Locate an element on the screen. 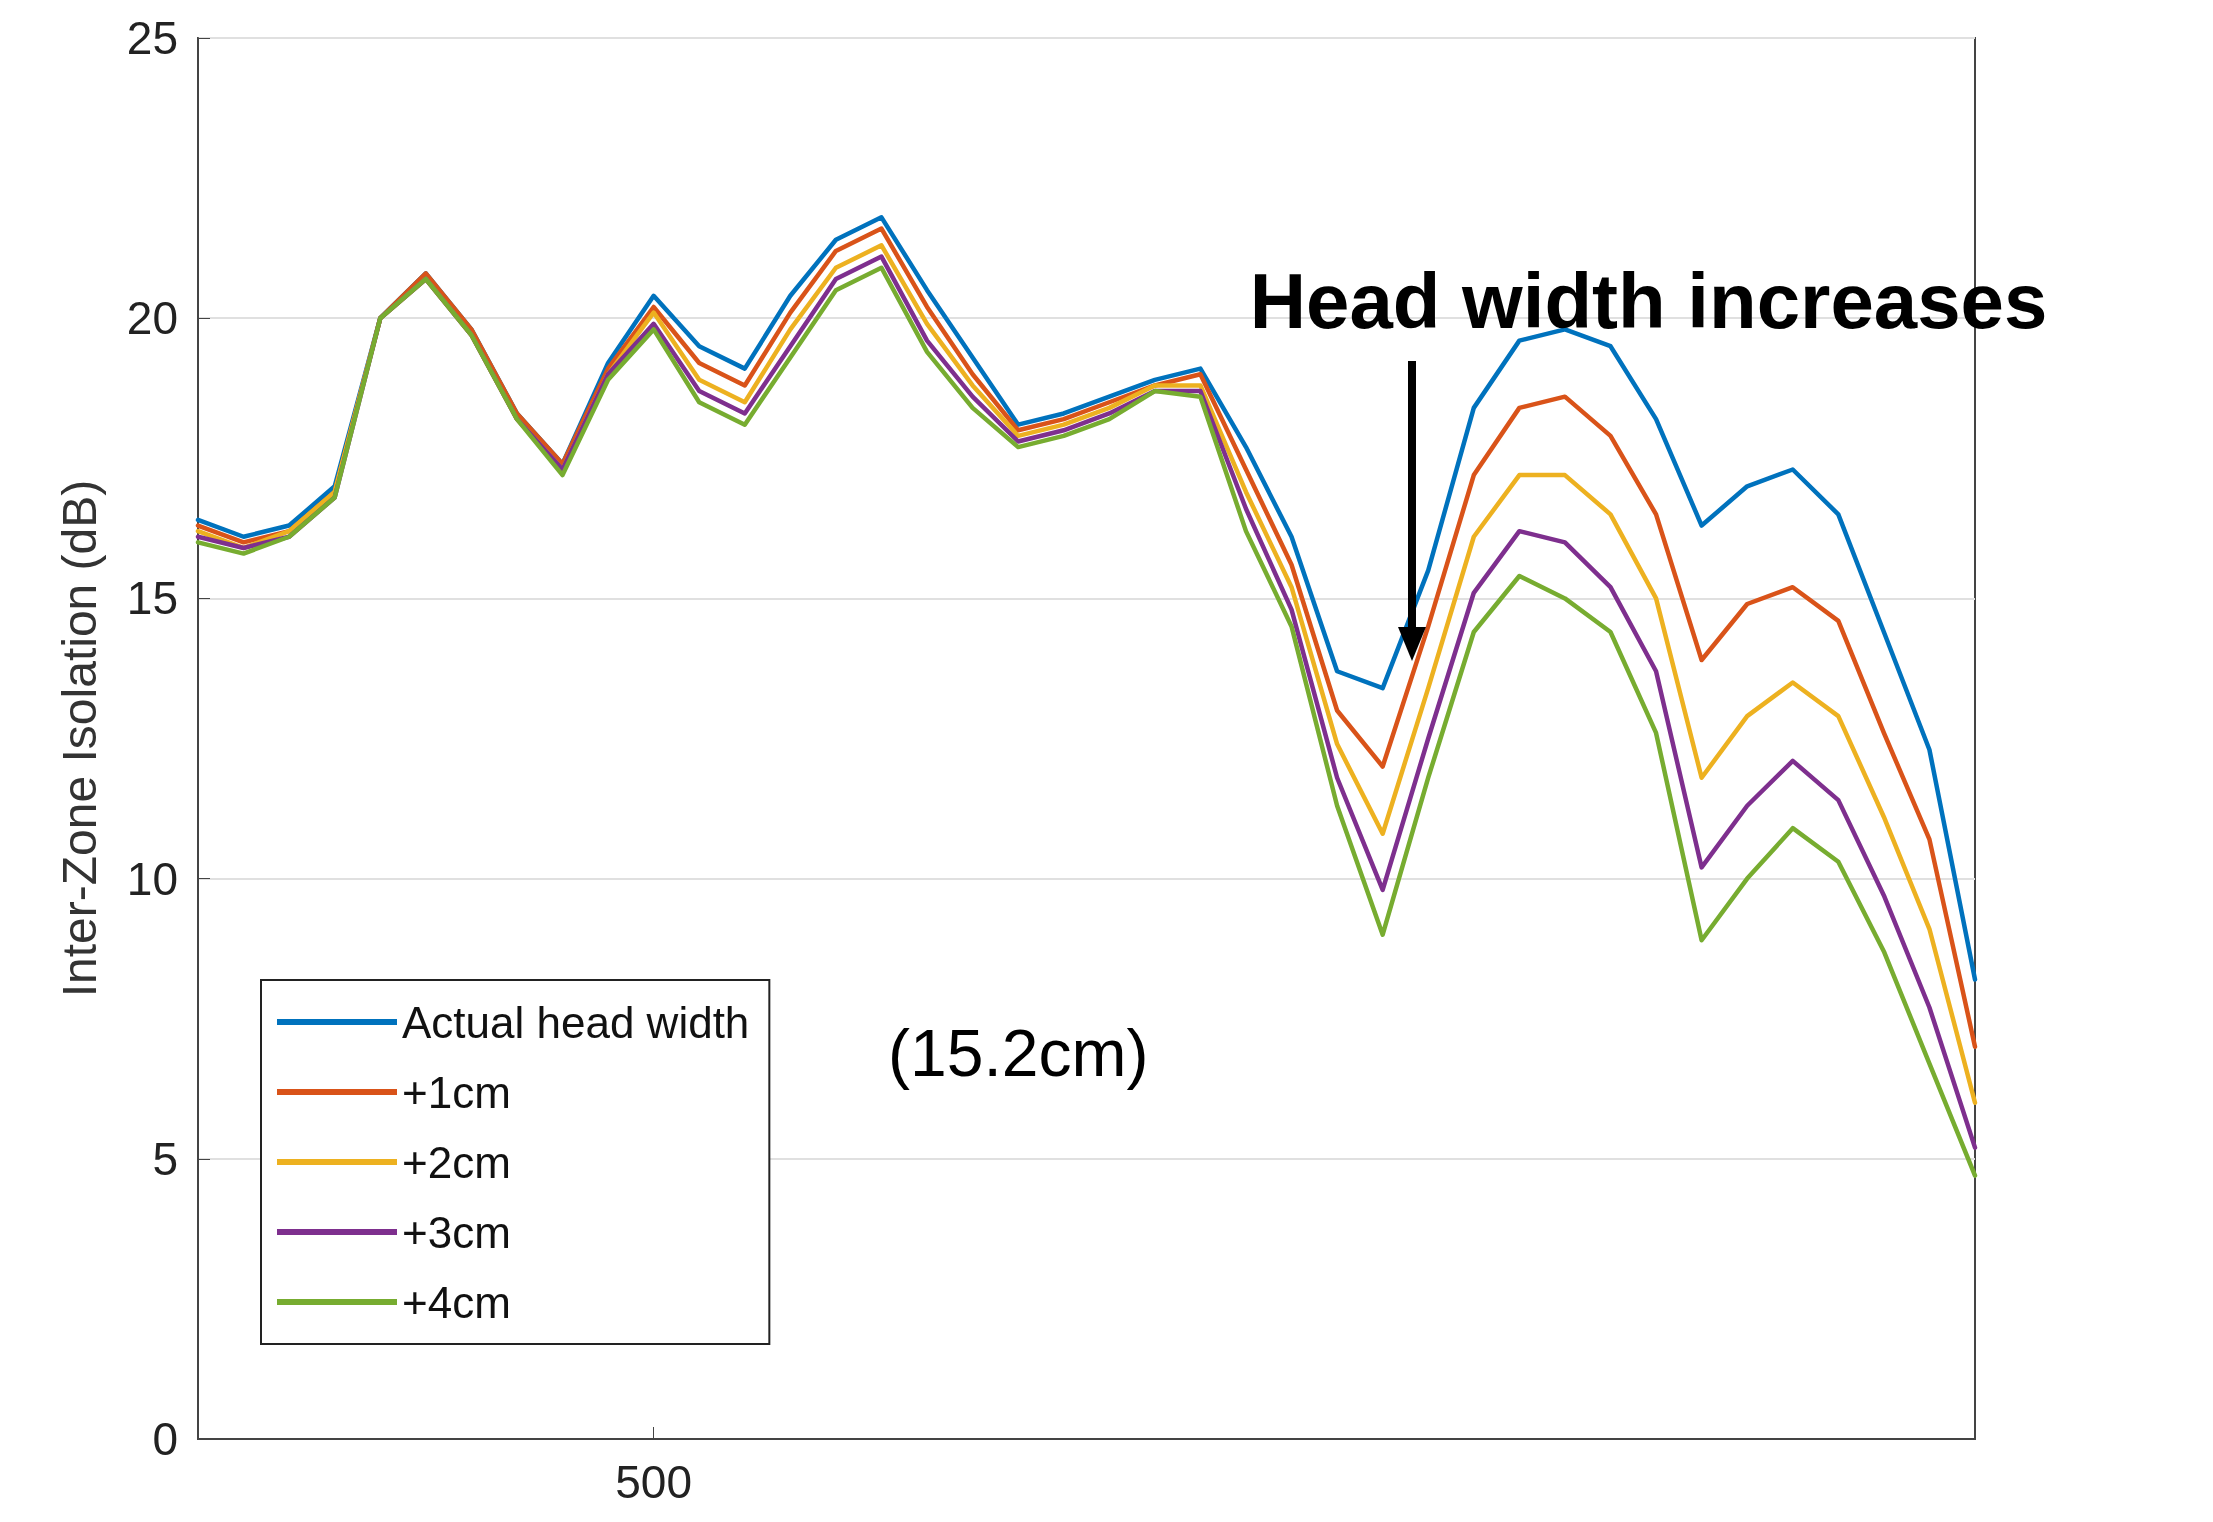  y-tick-label: 15 is located at coordinates (152, 598).